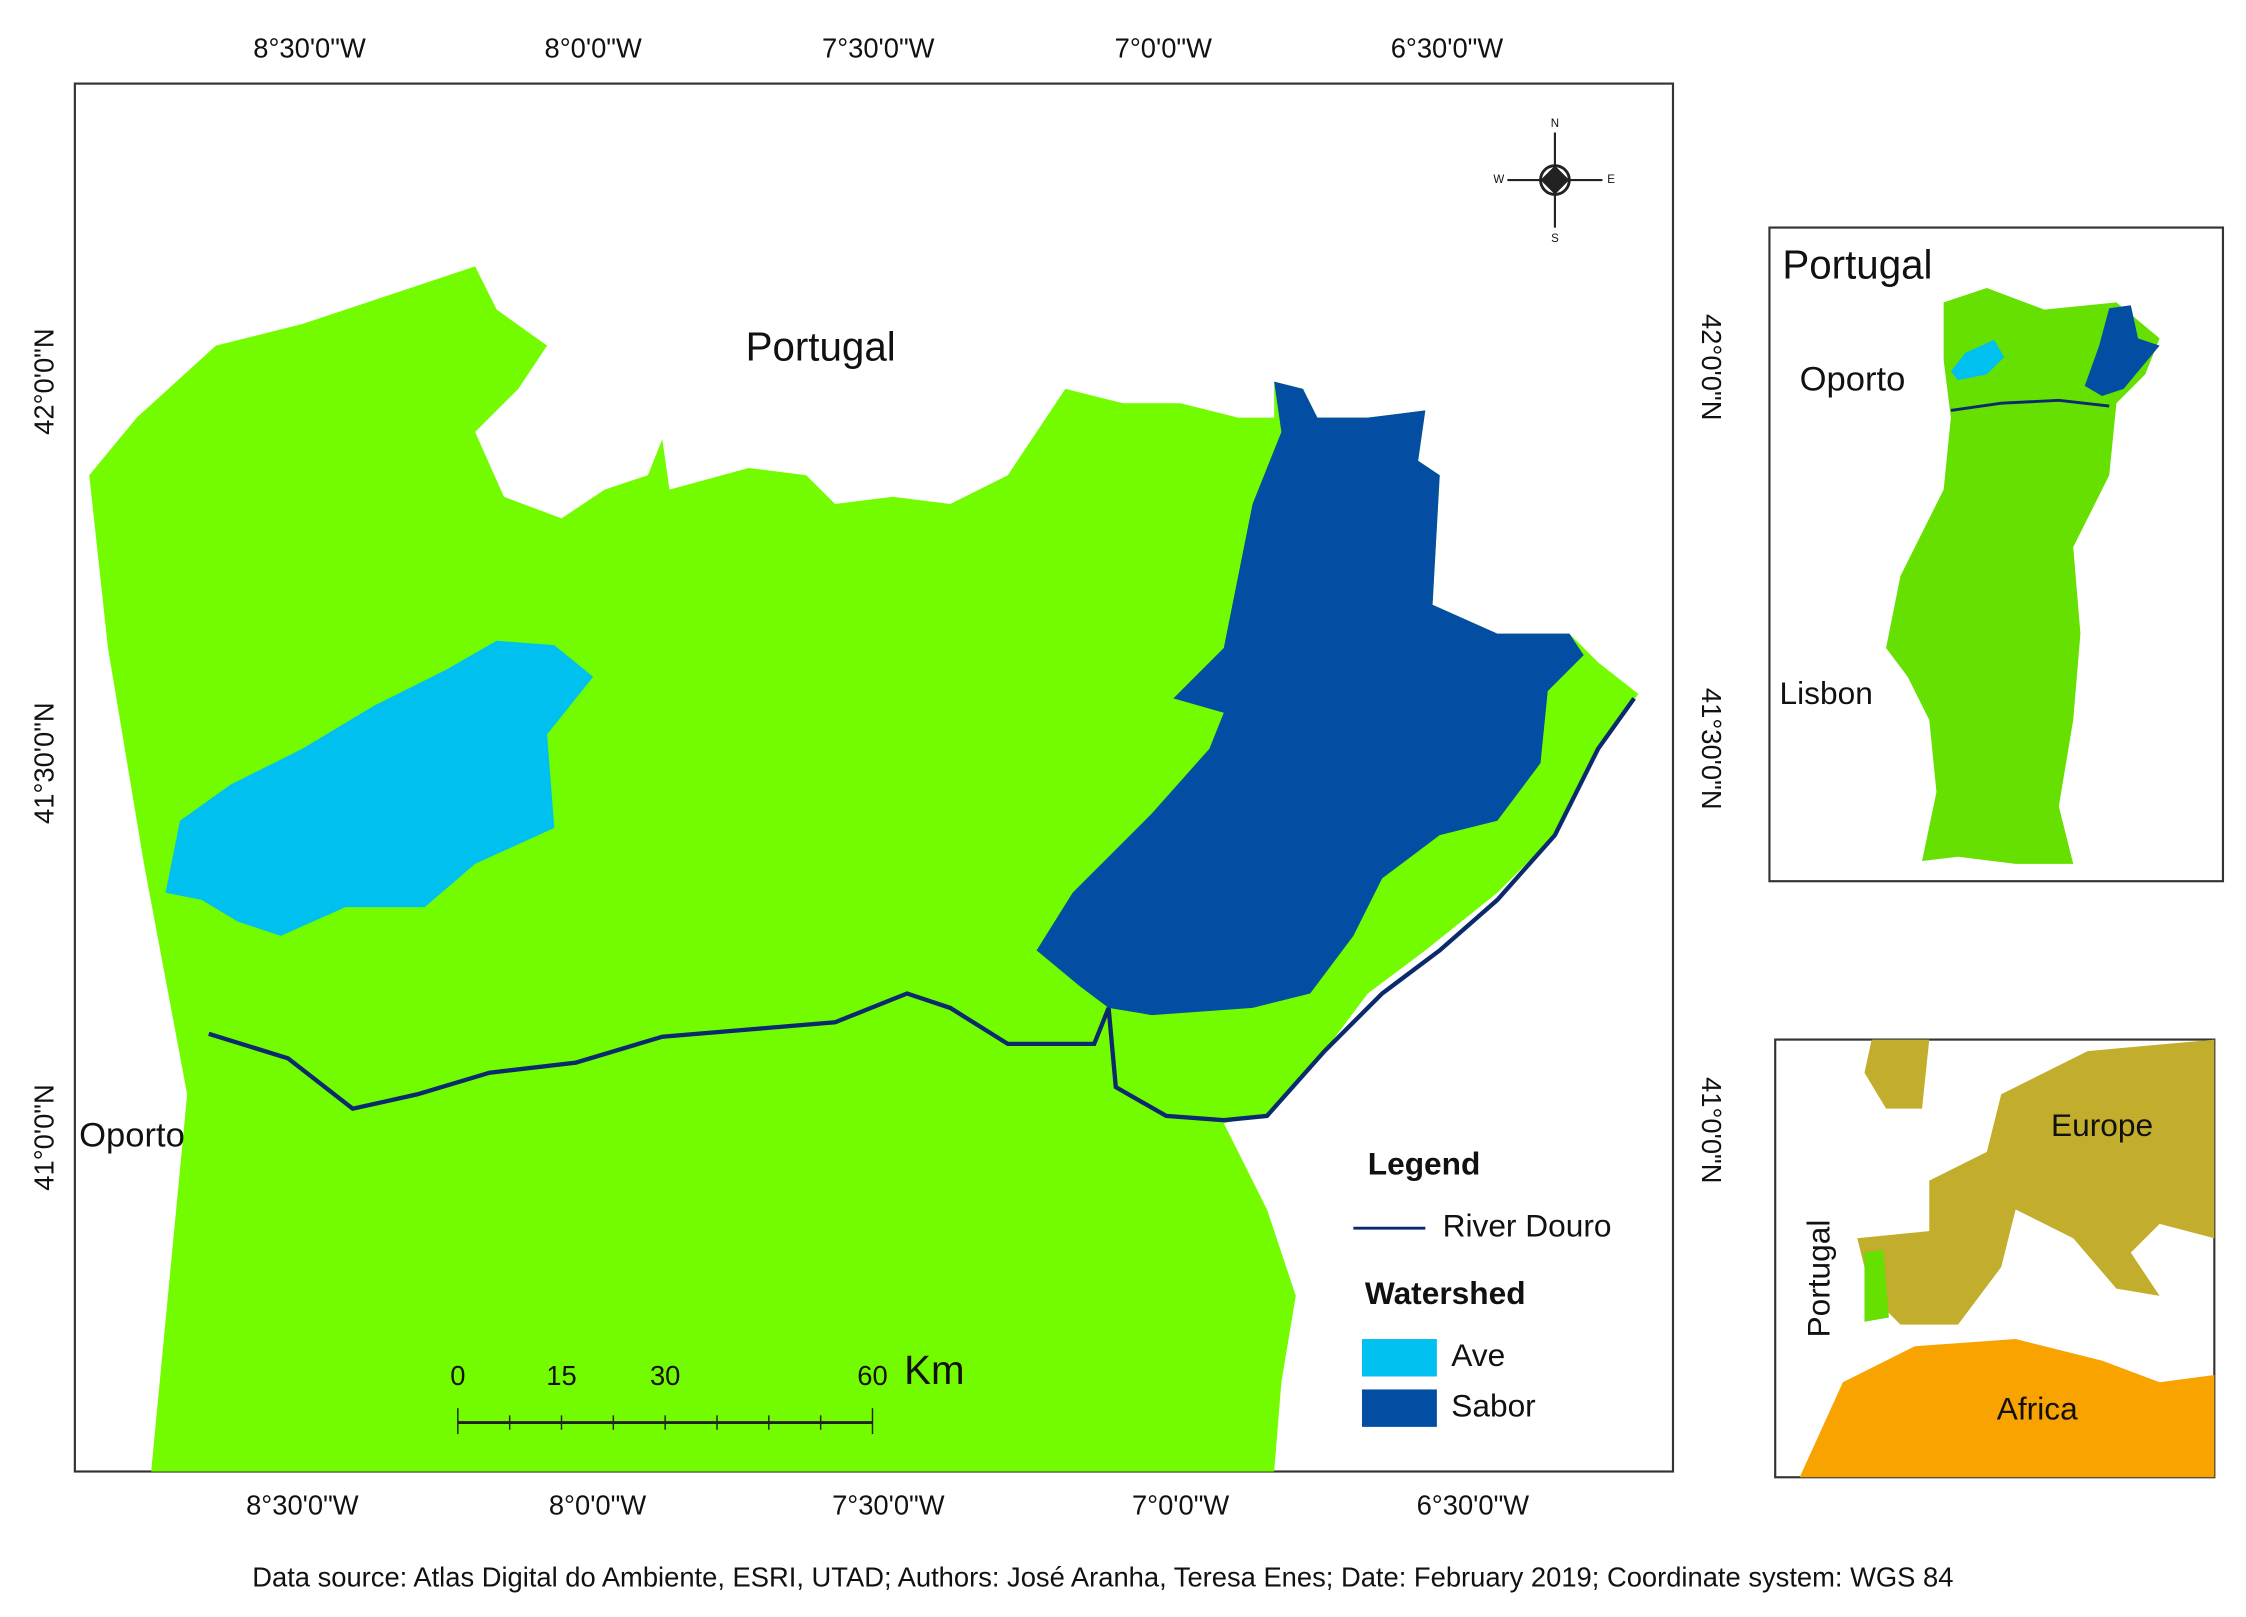 The width and height of the screenshot is (2246, 1617). What do you see at coordinates (1611, 180) in the screenshot?
I see `compass-letter: E` at bounding box center [1611, 180].